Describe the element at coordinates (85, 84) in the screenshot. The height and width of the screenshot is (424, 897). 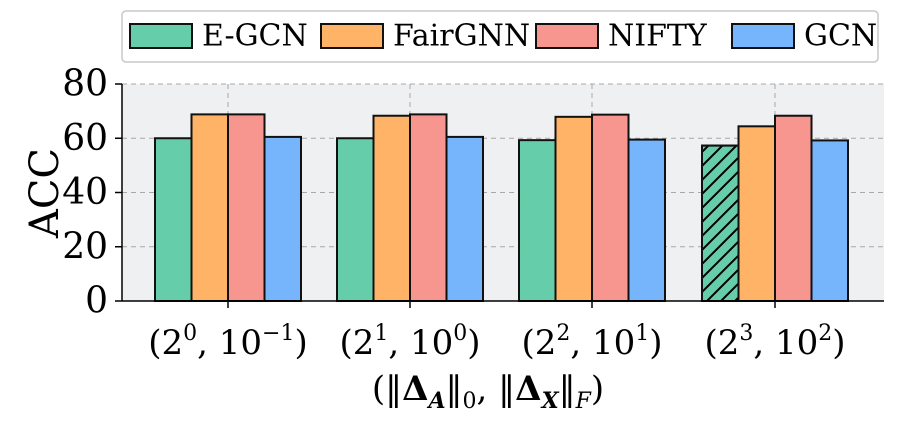
I see `y-tick-label: 80` at that location.